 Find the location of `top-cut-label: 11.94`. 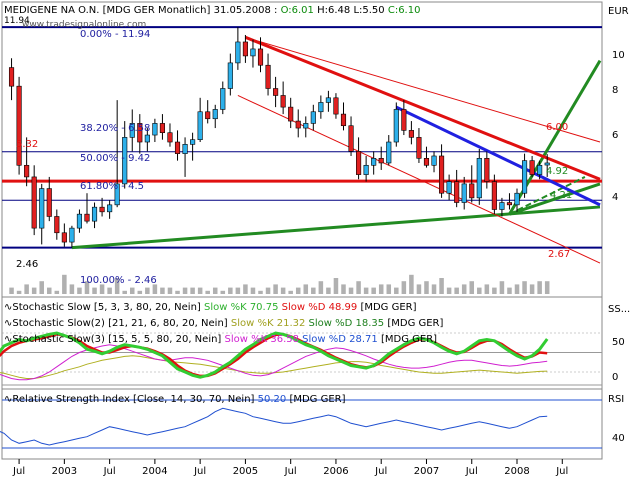

top-cut-label: 11.94 is located at coordinates (17, 21).